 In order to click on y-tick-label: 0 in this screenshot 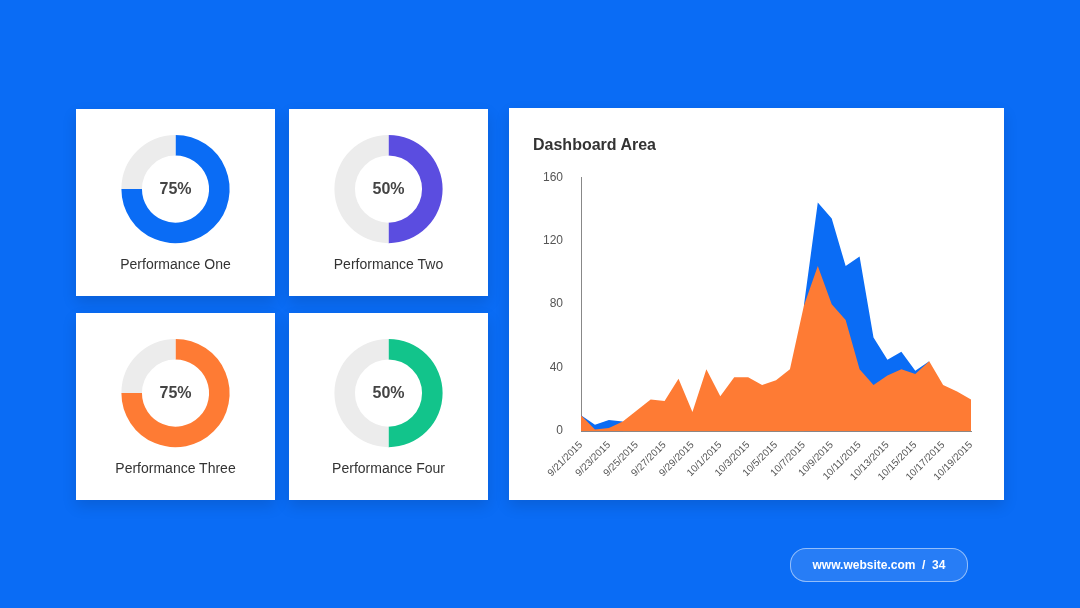, I will do `click(560, 430)`.